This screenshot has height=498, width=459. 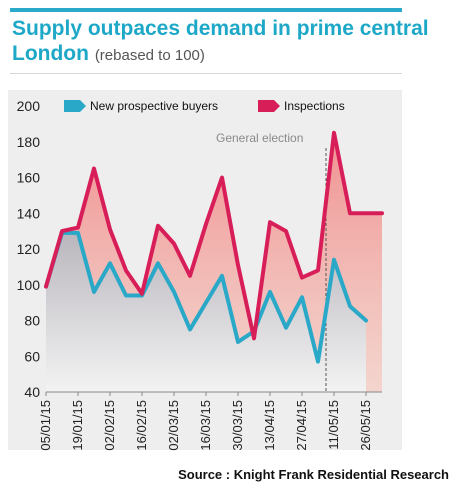 I want to click on legend-swatch-buyers, so click(x=75, y=106).